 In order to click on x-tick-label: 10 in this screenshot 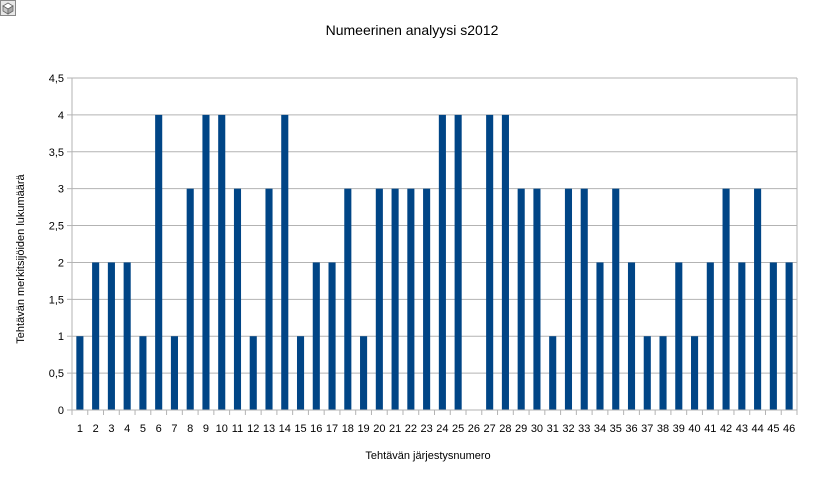, I will do `click(222, 429)`.